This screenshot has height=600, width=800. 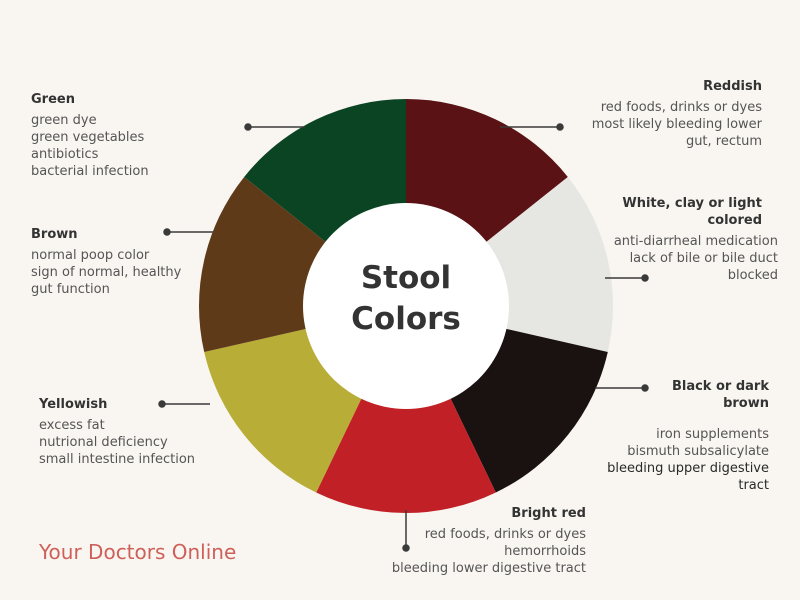 What do you see at coordinates (64, 120) in the screenshot?
I see `label-line: green dye` at bounding box center [64, 120].